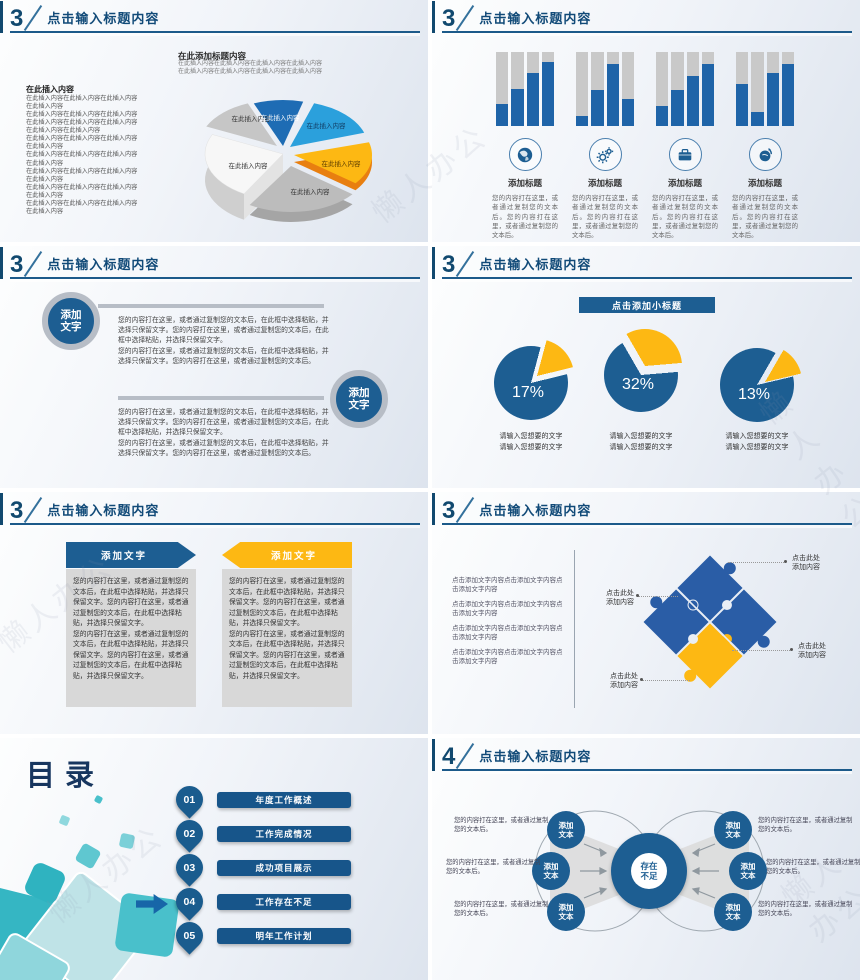 Image resolution: width=860 pixels, height=980 pixels. What do you see at coordinates (765, 154) in the screenshot?
I see `globe-sync-icon` at bounding box center [765, 154].